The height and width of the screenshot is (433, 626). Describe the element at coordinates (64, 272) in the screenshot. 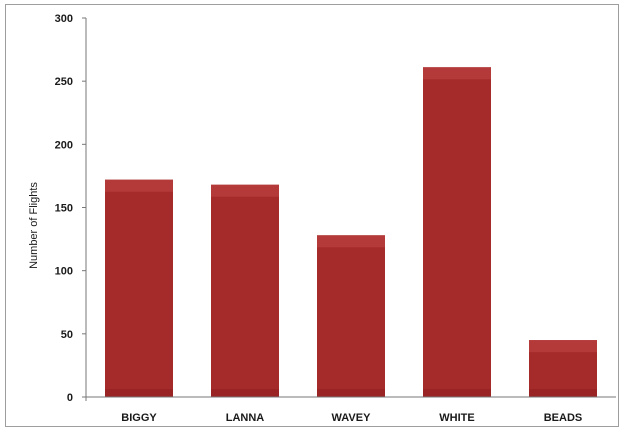

I see `y-tick-label: 100` at that location.